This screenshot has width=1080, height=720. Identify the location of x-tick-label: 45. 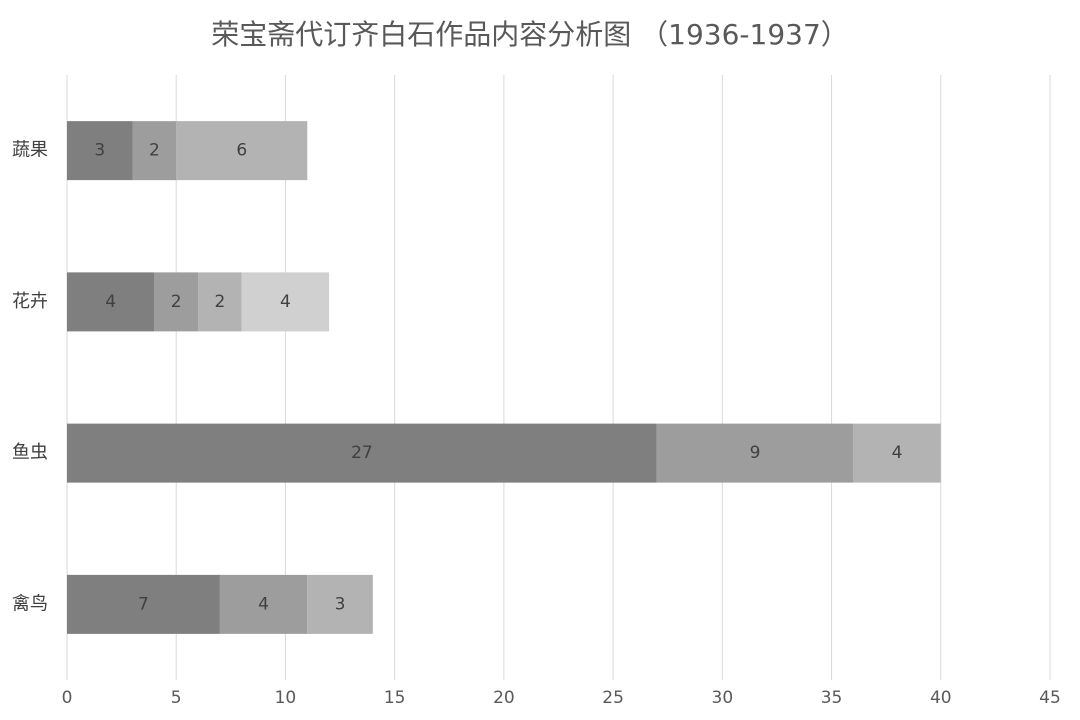
(1050, 698).